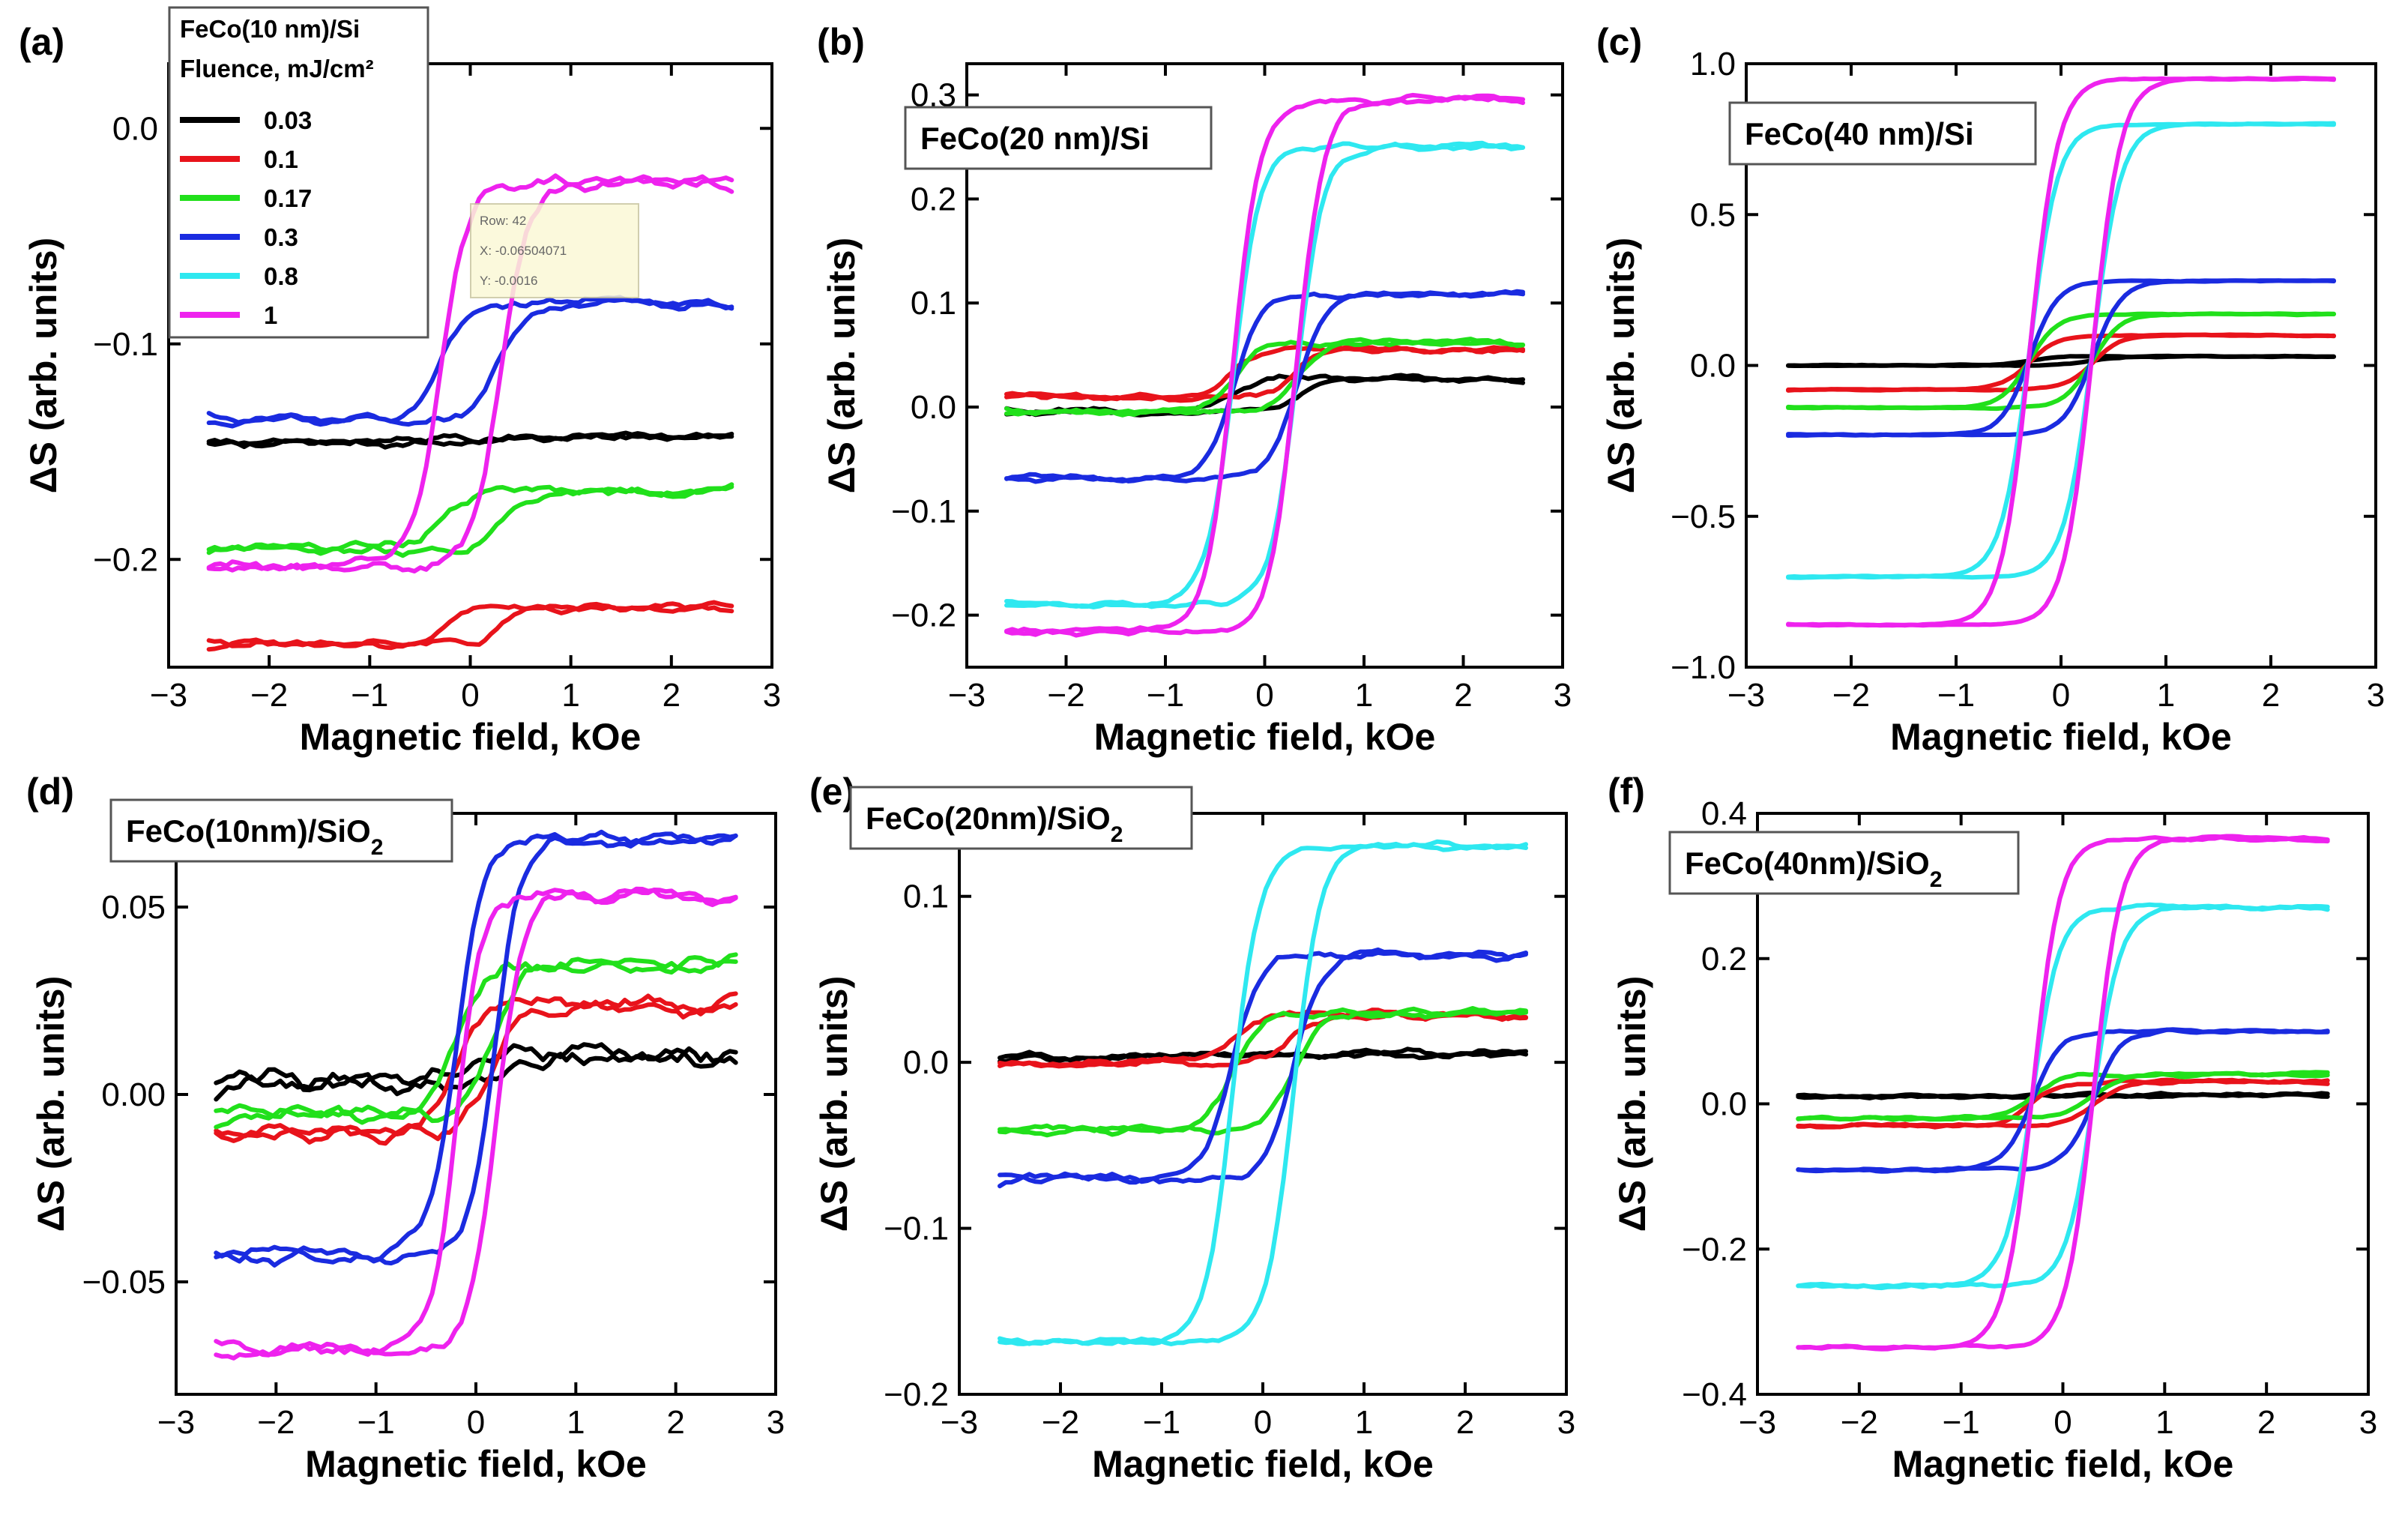  I want to click on y-tick-label: 0.5, so click(1713, 214).